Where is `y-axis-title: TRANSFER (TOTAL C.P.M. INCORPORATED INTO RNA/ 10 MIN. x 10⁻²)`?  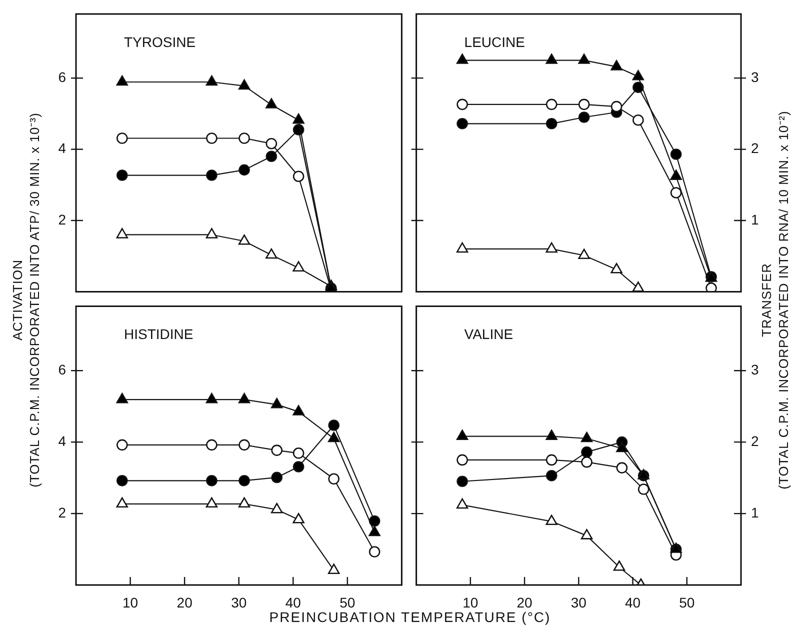 y-axis-title: TRANSFER (TOTAL C.P.M. INCORPORATED INTO RNA/ 10 MIN. x 10⁻²) is located at coordinates (775, 301).